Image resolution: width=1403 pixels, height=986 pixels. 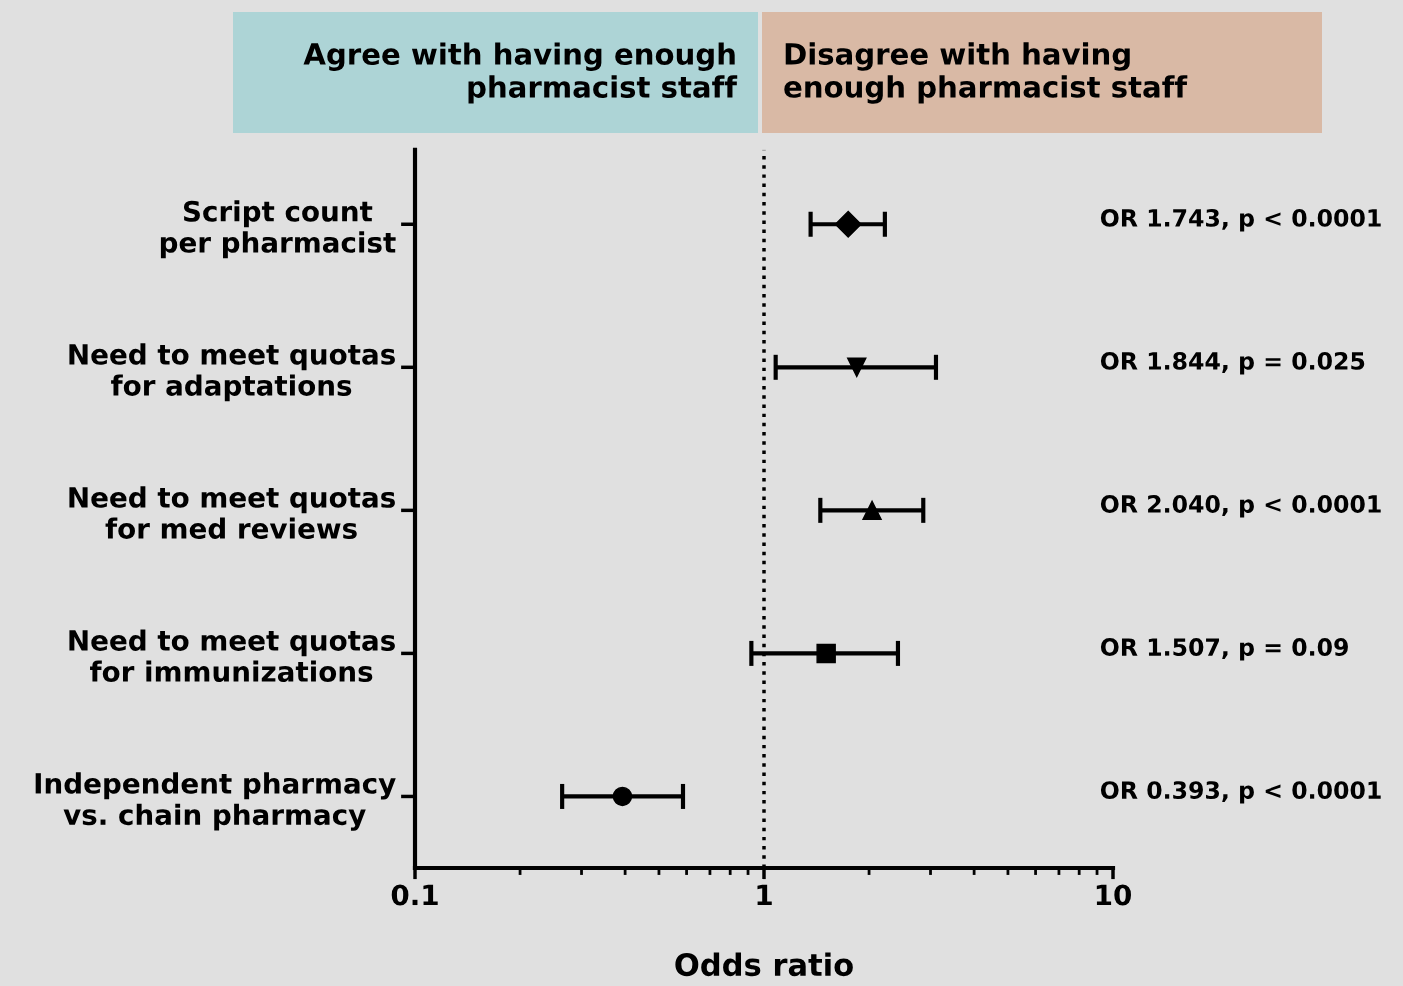 What do you see at coordinates (215, 801) in the screenshot?
I see `y-tick-label: Independent pharmacy vs. chain pharmacy` at bounding box center [215, 801].